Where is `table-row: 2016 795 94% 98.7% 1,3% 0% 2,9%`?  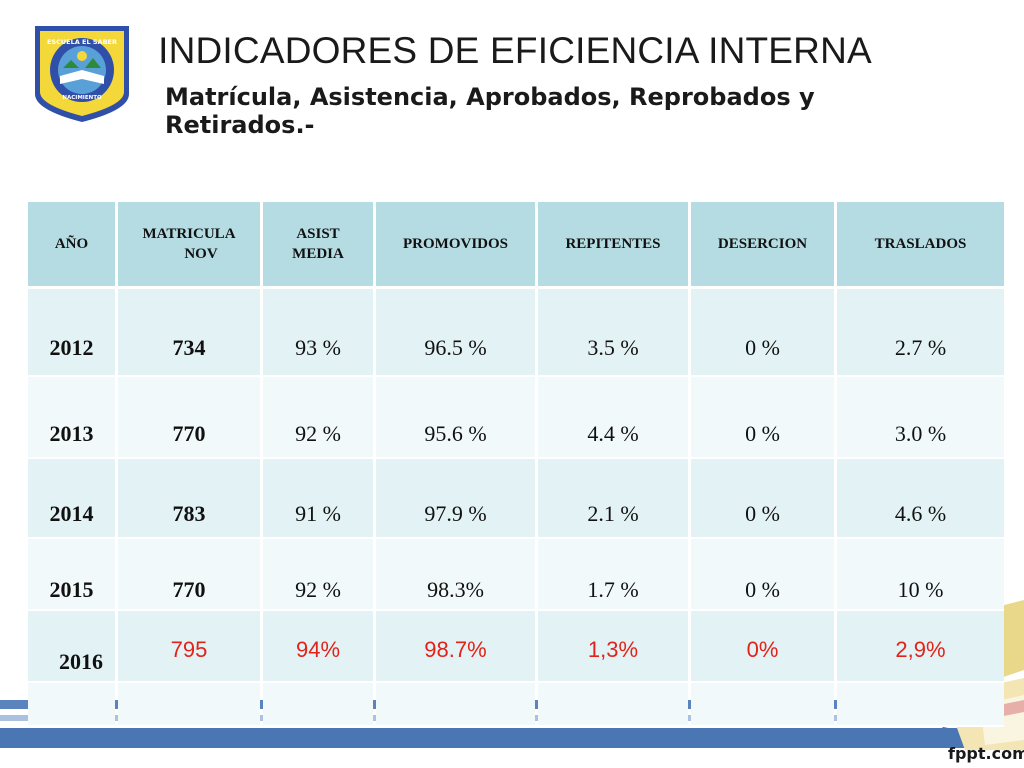 table-row: 2016 795 94% 98.7% 1,3% 0% 2,9% is located at coordinates (516, 647).